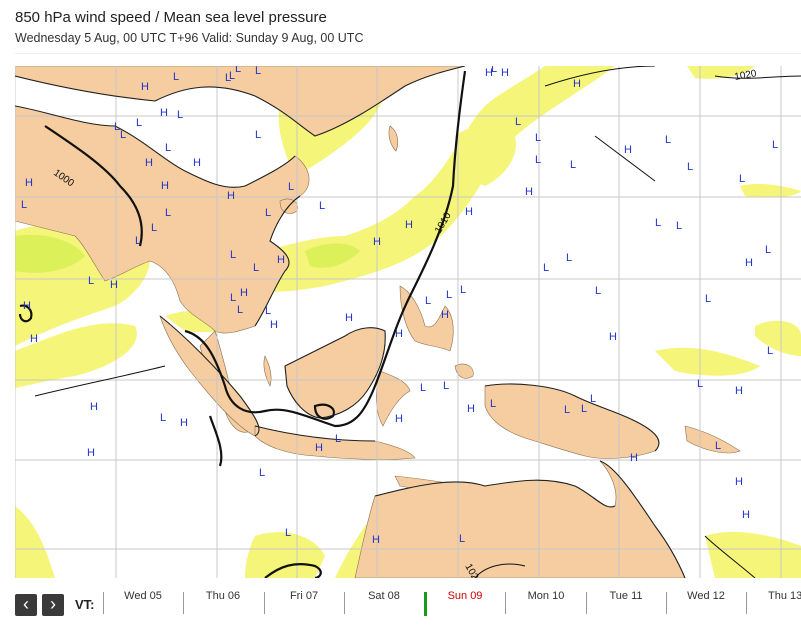 The image size is (801, 626). I want to click on header-divider, so click(408, 53).